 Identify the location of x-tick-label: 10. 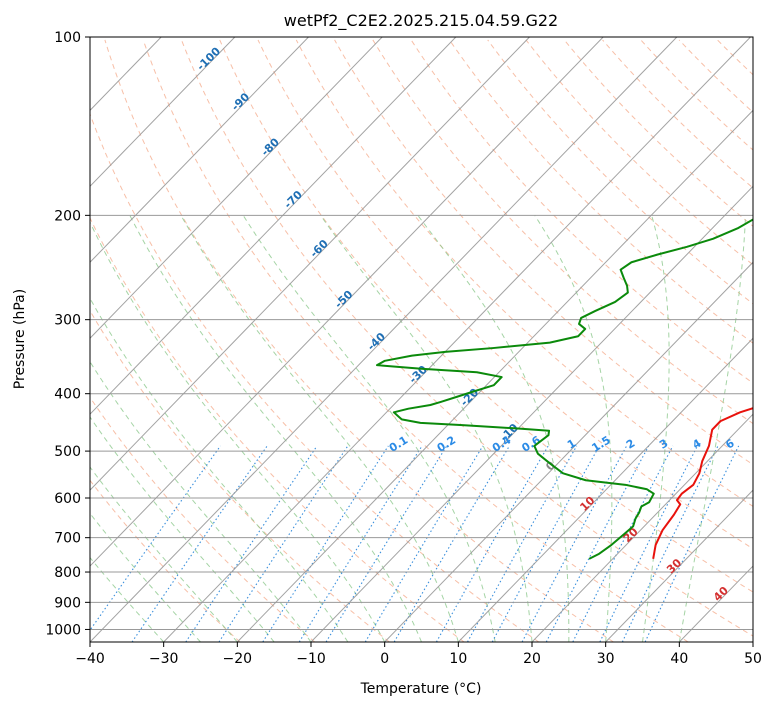
(458, 659).